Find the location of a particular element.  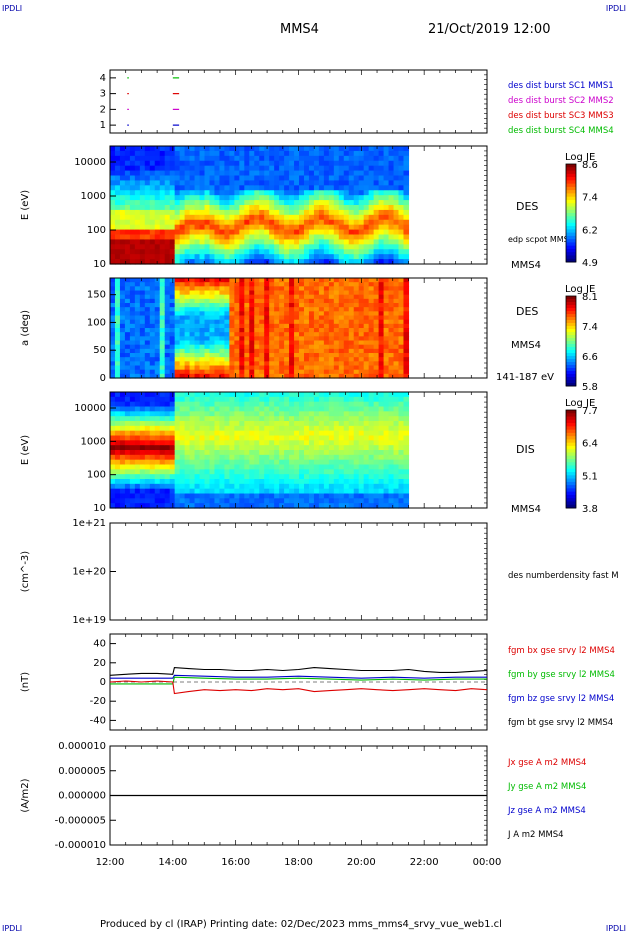

y-tick-label: 2 is located at coordinates (103, 109).